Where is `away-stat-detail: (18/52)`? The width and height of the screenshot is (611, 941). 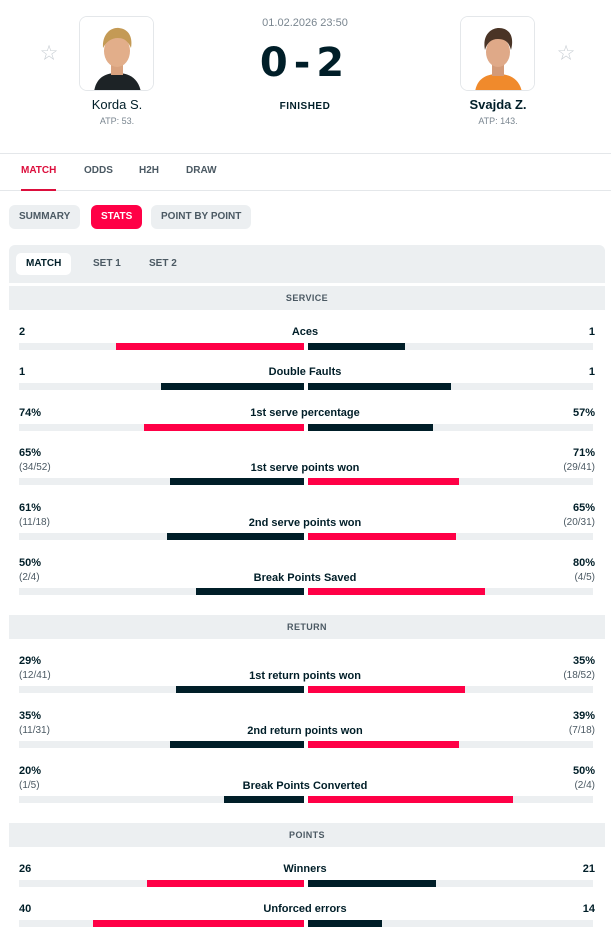 away-stat-detail: (18/52) is located at coordinates (579, 675).